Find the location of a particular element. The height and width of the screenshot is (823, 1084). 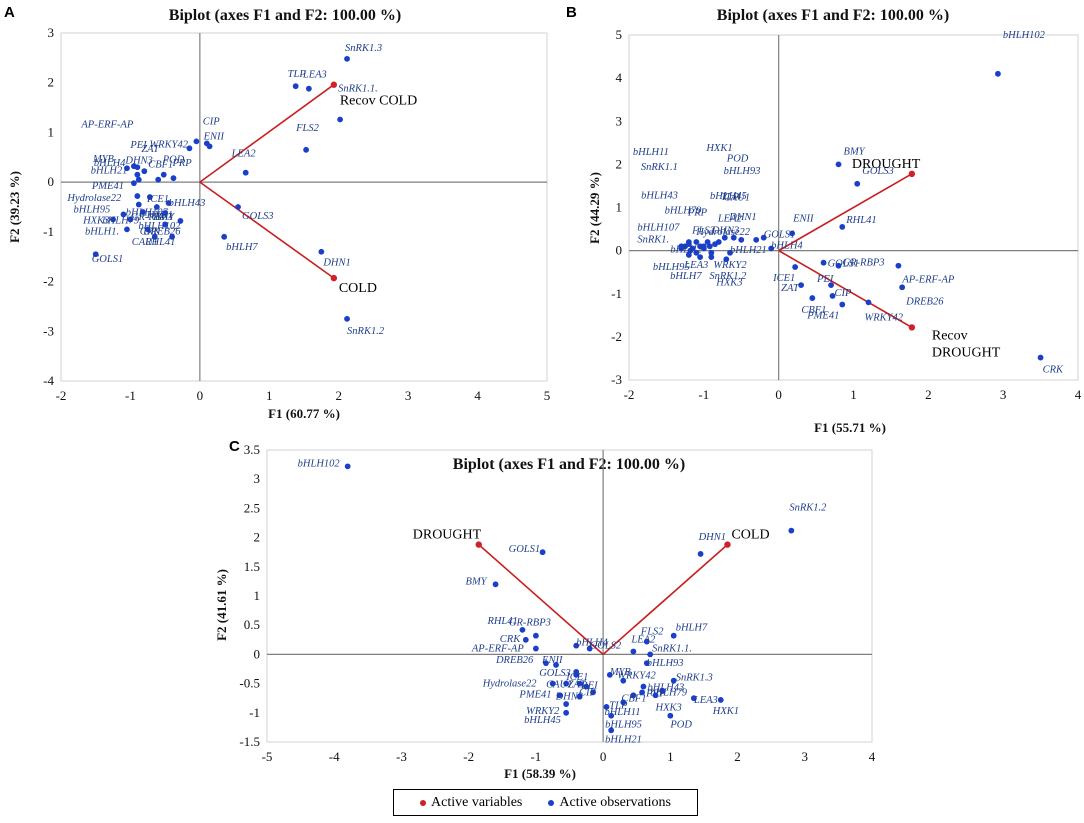

panel-c-observation-label: ENII is located at coordinates (552, 660).